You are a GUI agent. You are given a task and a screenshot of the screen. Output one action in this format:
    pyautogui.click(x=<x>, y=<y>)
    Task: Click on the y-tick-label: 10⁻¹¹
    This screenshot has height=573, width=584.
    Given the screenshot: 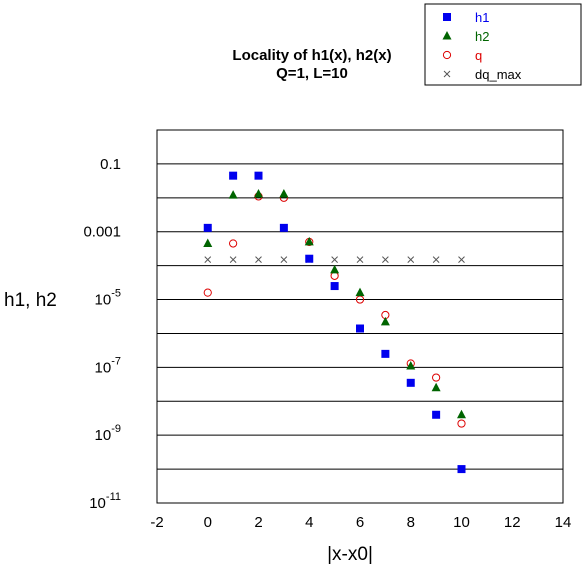 What is the action you would take?
    pyautogui.click(x=105, y=501)
    